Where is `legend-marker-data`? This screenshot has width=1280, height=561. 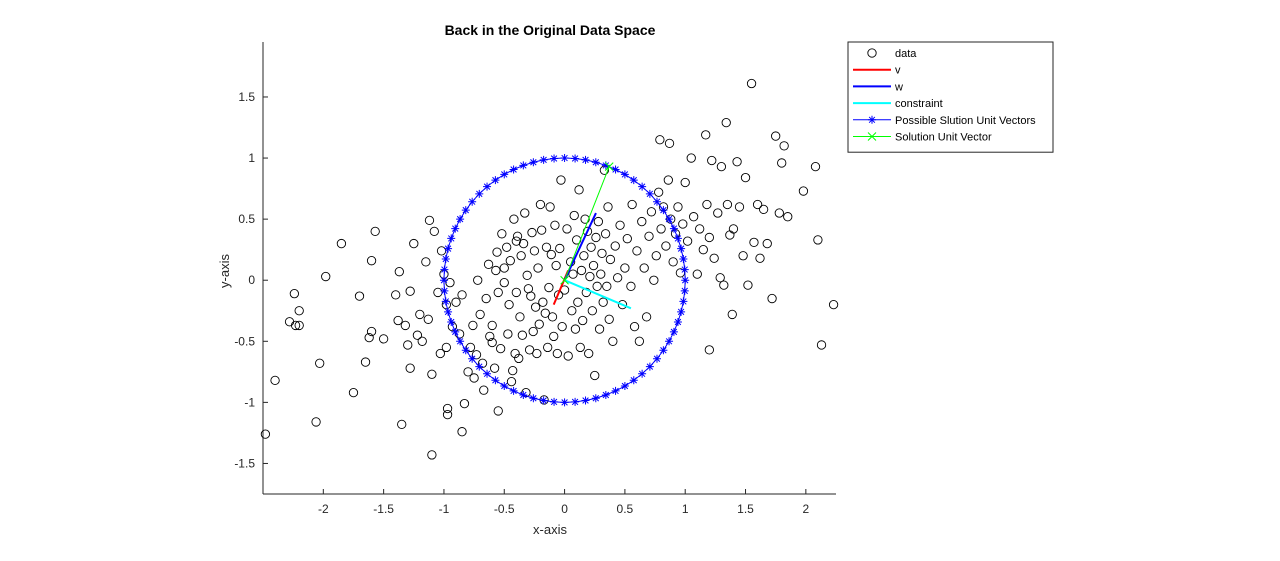 legend-marker-data is located at coordinates (872, 53).